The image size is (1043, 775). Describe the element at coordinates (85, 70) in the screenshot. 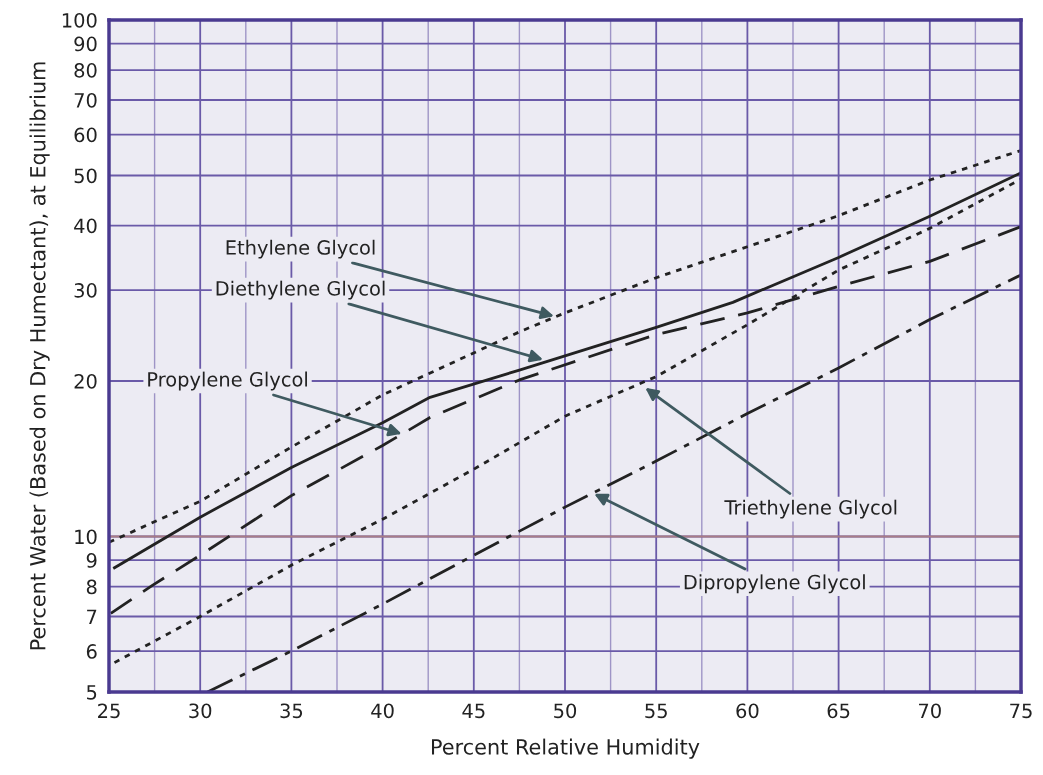

I see `y-tick-label: 80` at that location.